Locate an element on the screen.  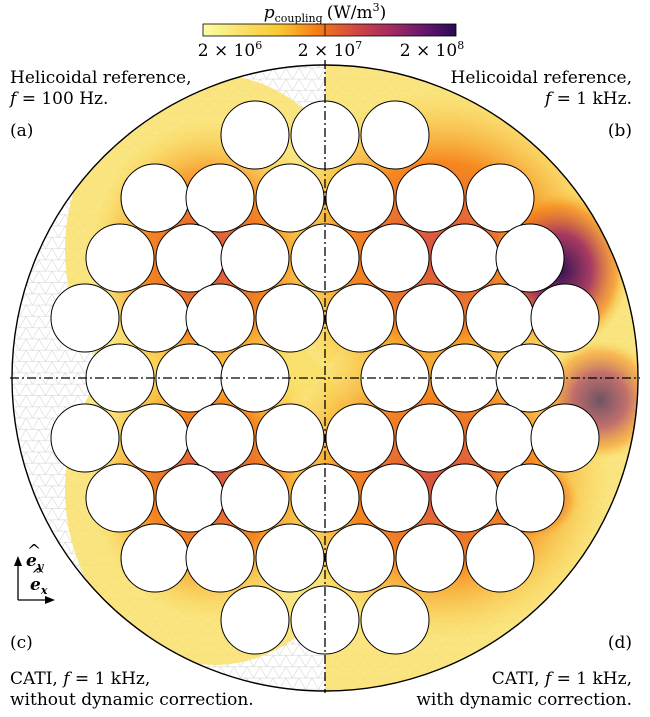
panel-a-line1: Helicoidal reference, is located at coordinates (100, 78).